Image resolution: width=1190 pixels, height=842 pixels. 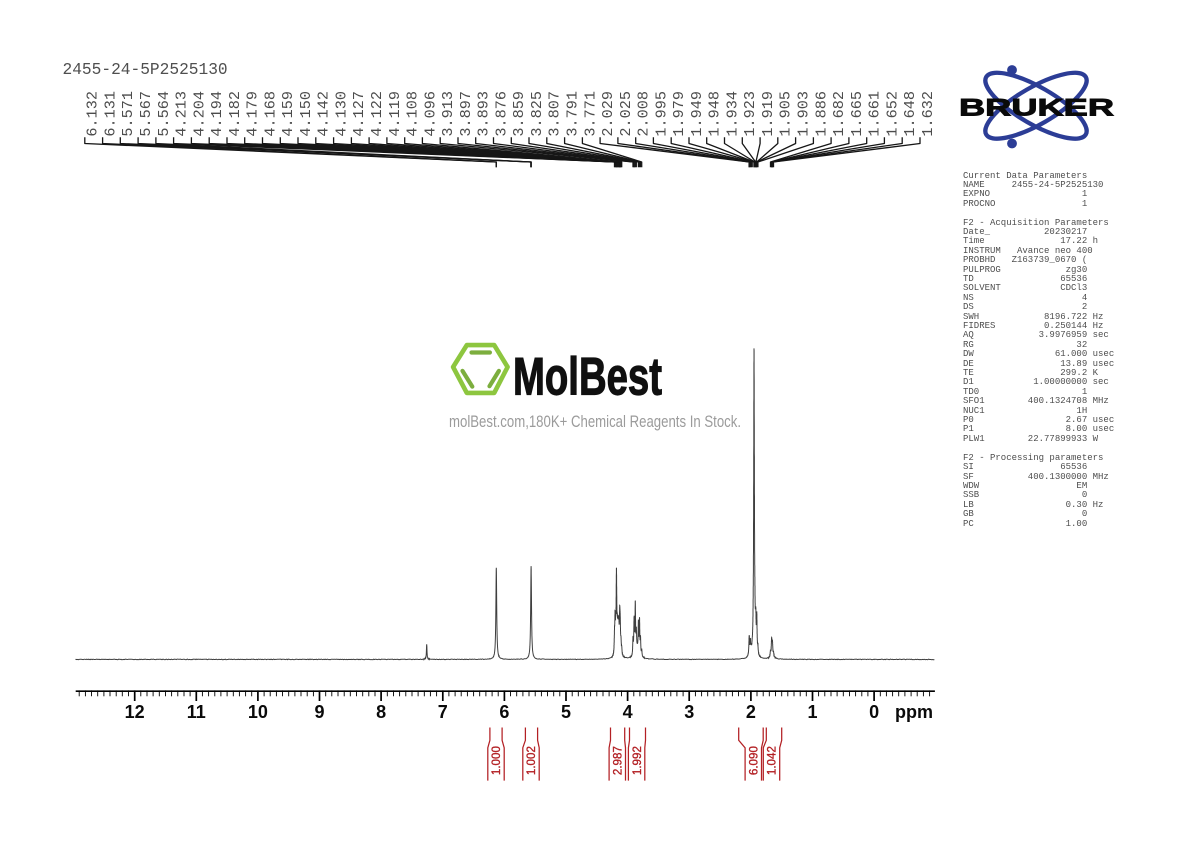 What do you see at coordinates (258, 712) in the screenshot?
I see `svg-text: 10` at bounding box center [258, 712].